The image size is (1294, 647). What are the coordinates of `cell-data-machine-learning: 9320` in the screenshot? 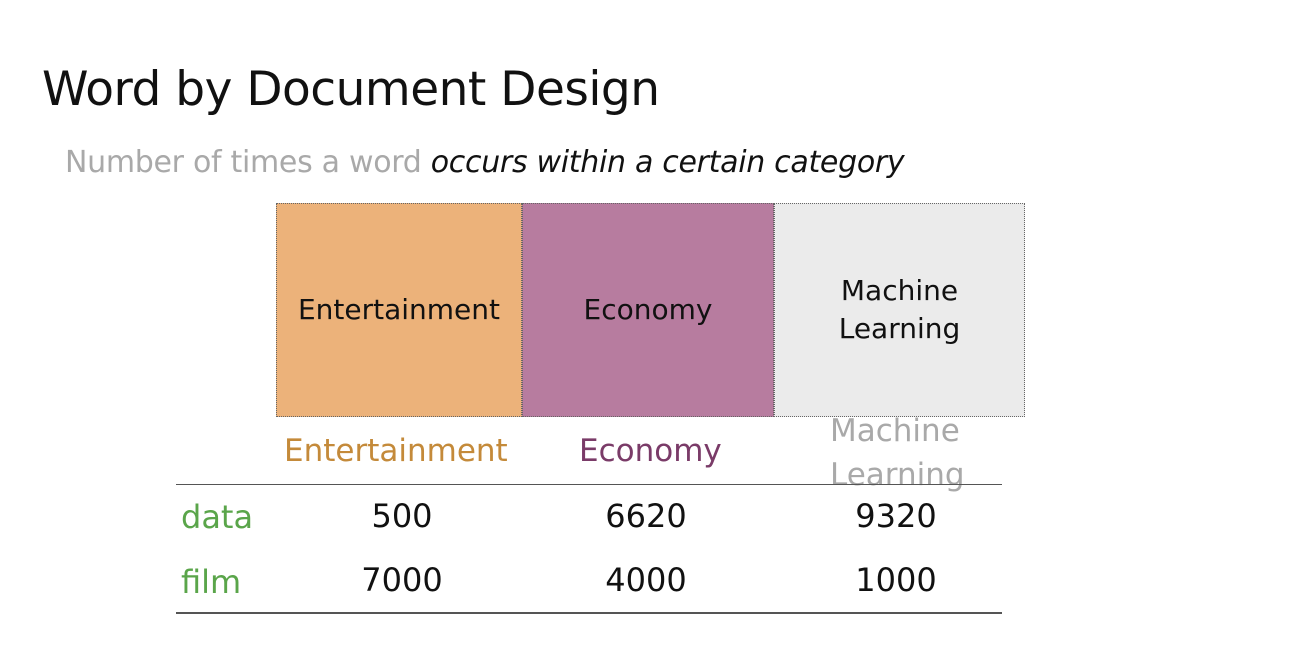 It's located at (896, 516).